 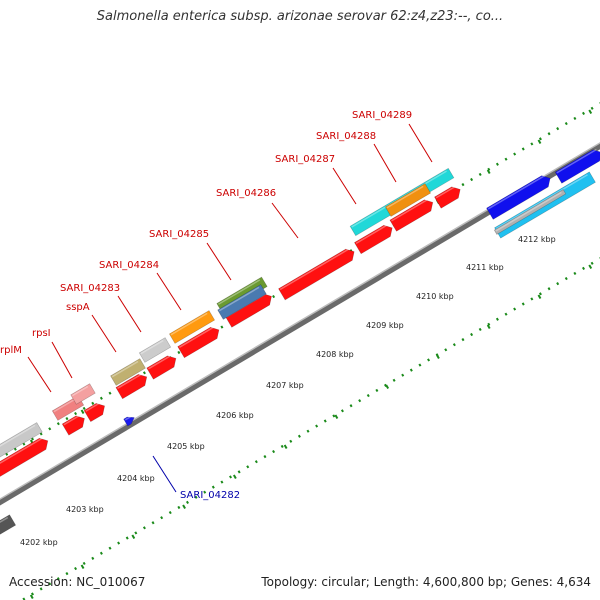 I want to click on cds-red-10-shape, so click(x=411, y=215).